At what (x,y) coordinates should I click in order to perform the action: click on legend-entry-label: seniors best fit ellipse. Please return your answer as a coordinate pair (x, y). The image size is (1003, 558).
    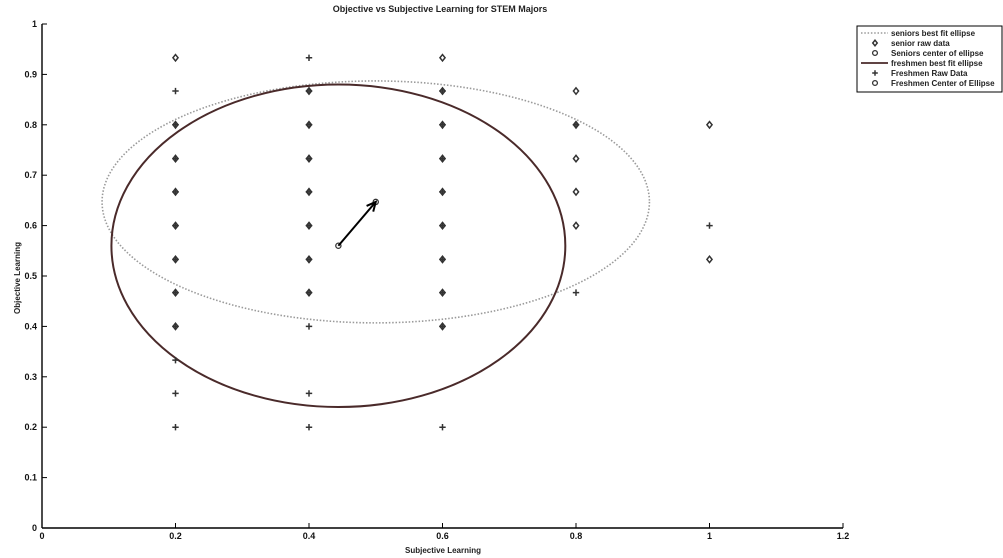
    Looking at the image, I should click on (933, 33).